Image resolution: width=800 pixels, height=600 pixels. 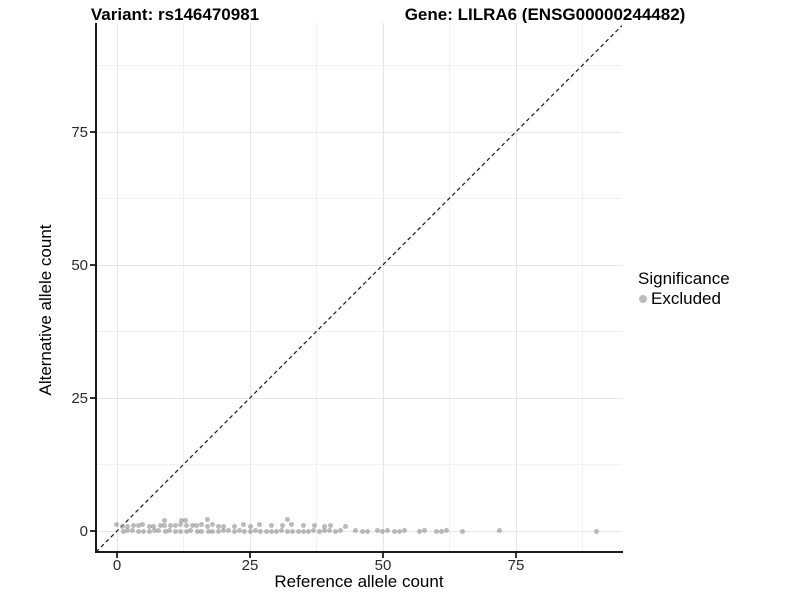 I want to click on x-axis-title: Reference allele count, so click(x=359, y=581).